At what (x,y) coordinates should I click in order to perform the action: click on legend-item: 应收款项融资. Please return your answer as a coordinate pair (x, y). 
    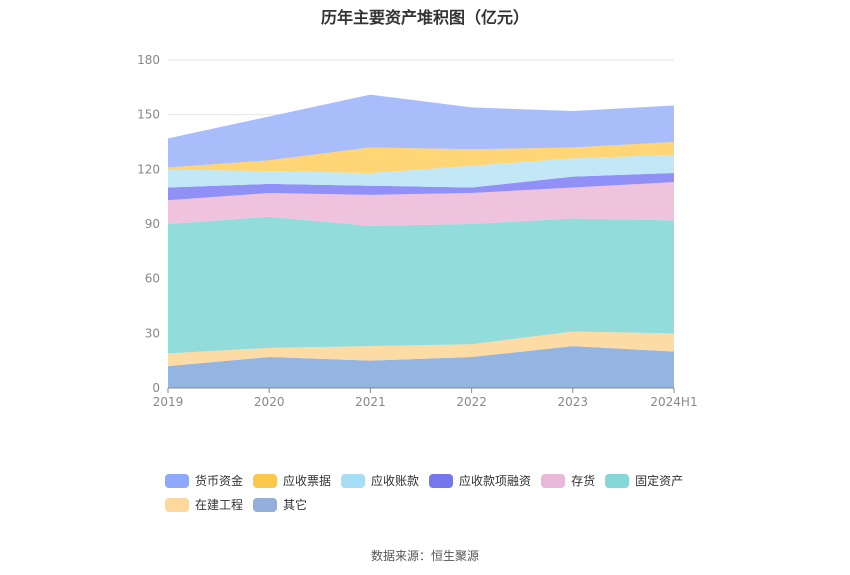
    Looking at the image, I should click on (480, 480).